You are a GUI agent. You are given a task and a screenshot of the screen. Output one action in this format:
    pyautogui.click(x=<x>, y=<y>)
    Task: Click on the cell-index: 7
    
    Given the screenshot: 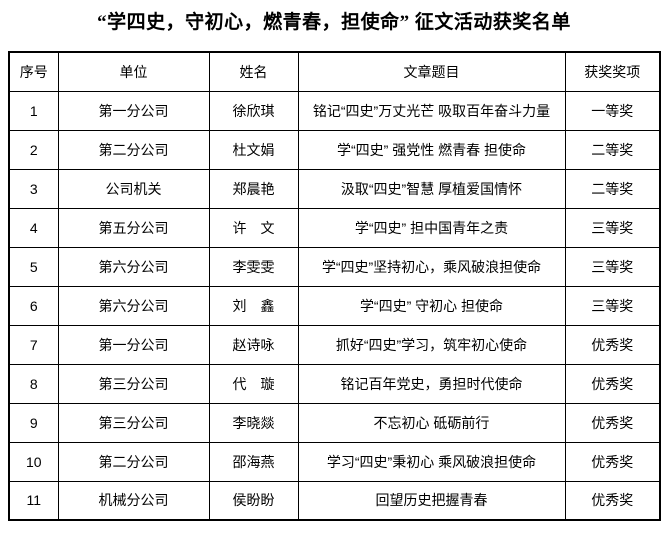 What is the action you would take?
    pyautogui.click(x=33, y=344)
    